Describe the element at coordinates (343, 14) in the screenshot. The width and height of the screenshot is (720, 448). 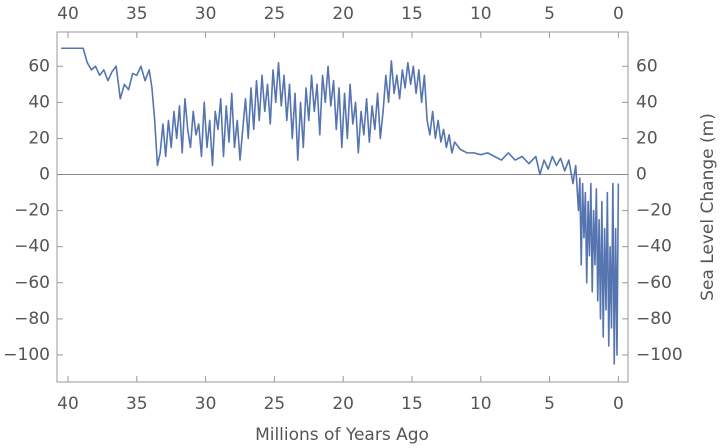
I see `x-tick-label-top: 20` at that location.